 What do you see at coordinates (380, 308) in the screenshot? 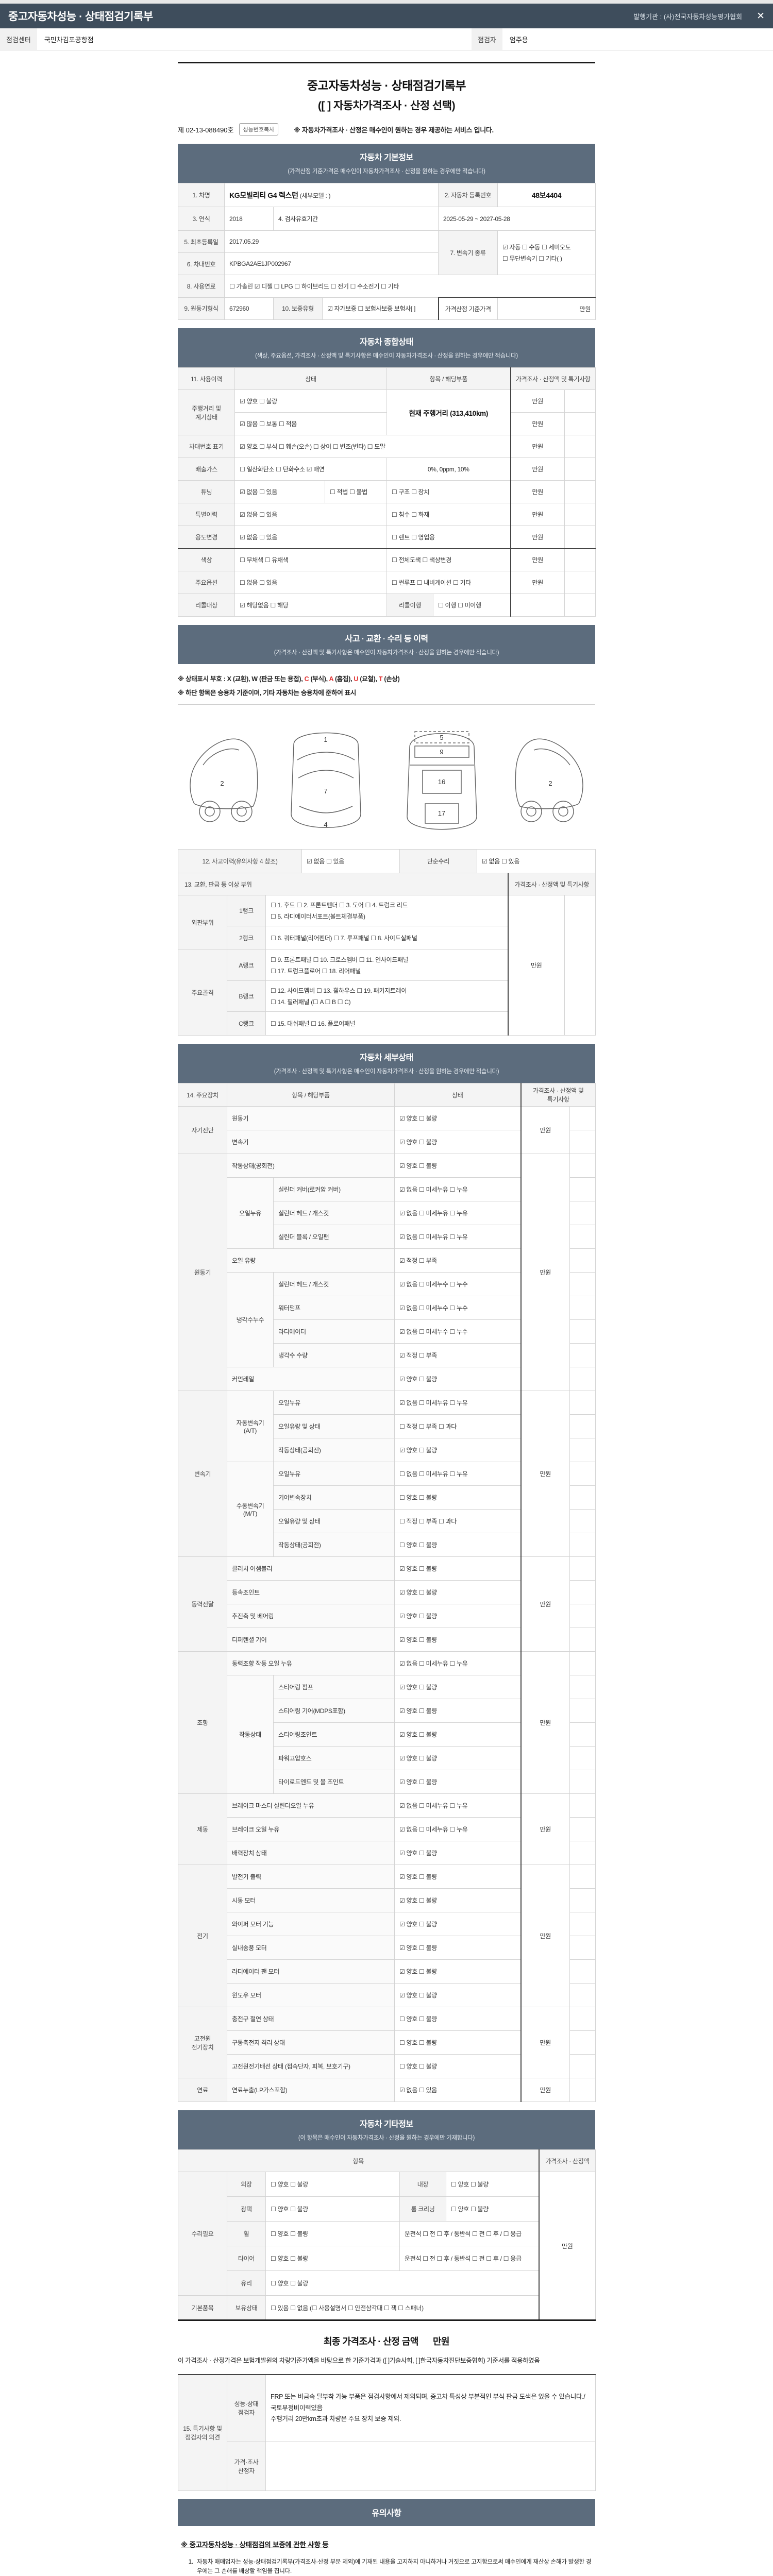
I see `warranty-value: ☑ 자가보증 ☐ 보험사보증 보험사[ ]` at bounding box center [380, 308].